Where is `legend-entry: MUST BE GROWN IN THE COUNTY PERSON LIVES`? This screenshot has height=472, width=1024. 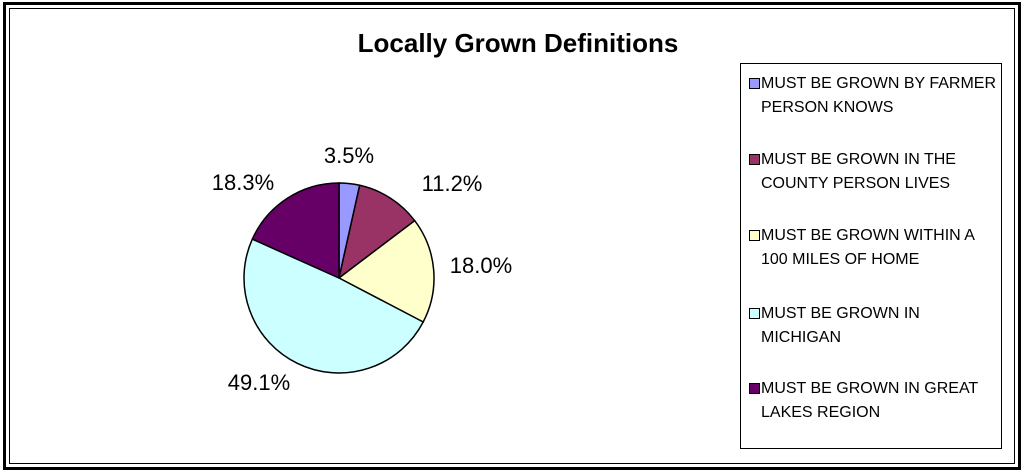
legend-entry: MUST BE GROWN IN THE COUNTY PERSON LIVES is located at coordinates (873, 172).